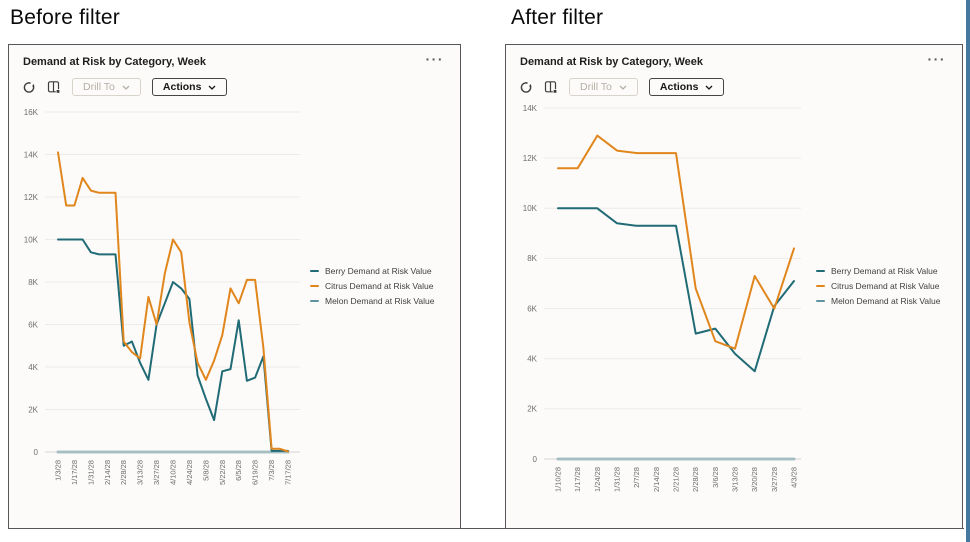 The image size is (970, 542). What do you see at coordinates (636, 477) in the screenshot?
I see `x-tick-label: 2/7/28` at bounding box center [636, 477].